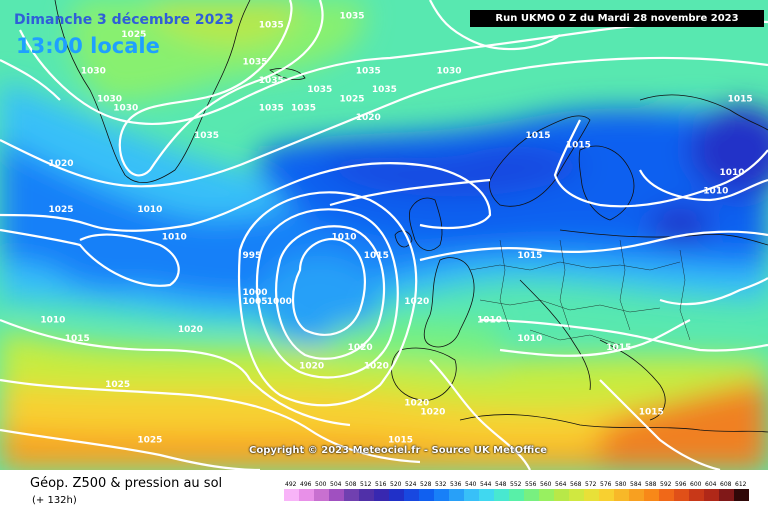  I want to click on scale-value: 540, so click(471, 484).